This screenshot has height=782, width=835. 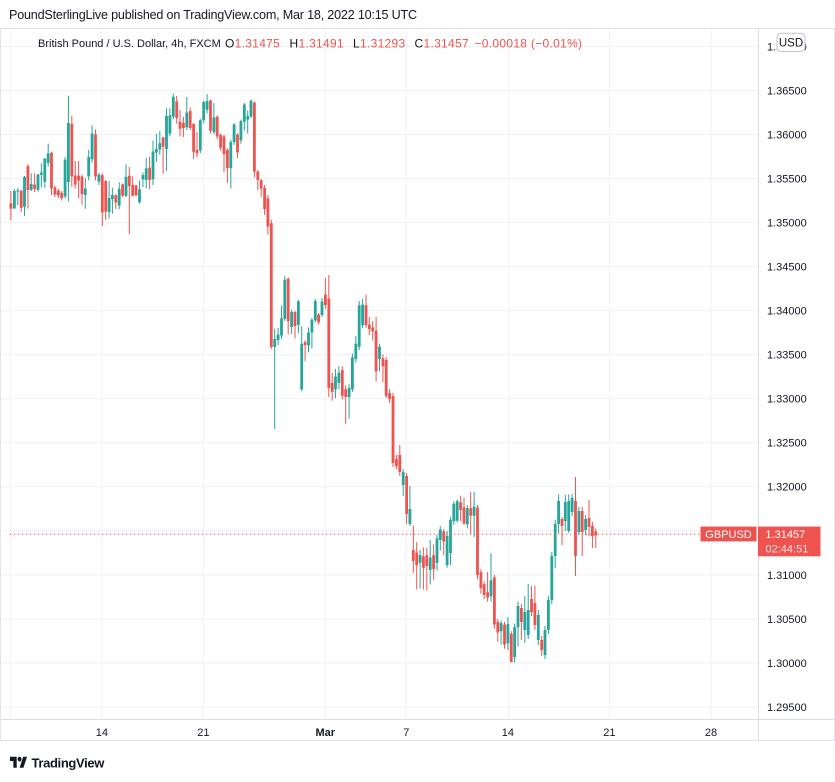 What do you see at coordinates (787, 664) in the screenshot?
I see `svg-text: 1.30000` at bounding box center [787, 664].